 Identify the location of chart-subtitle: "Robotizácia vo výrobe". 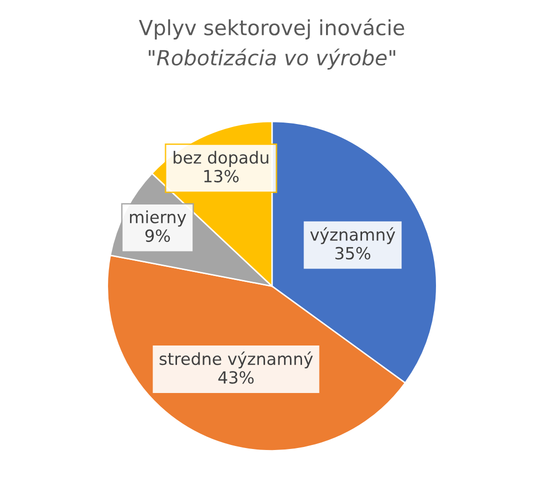
(272, 59).